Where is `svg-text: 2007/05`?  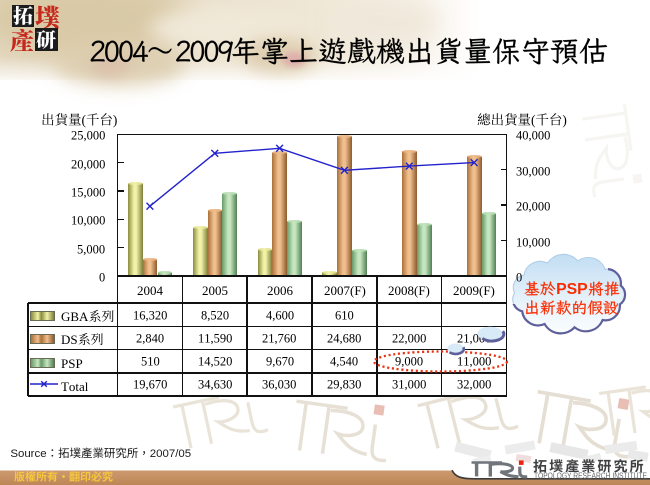
svg-text: 2007/05 is located at coordinates (170, 454).